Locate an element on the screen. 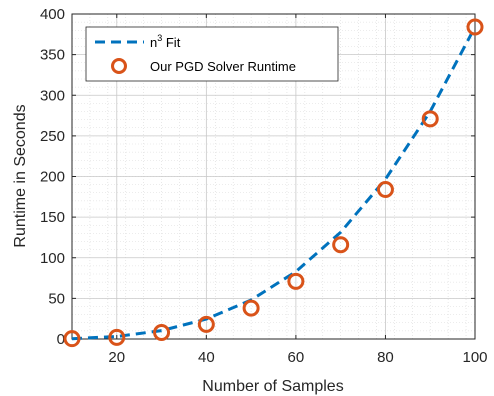  x-tick-label: 20 is located at coordinates (116, 357).